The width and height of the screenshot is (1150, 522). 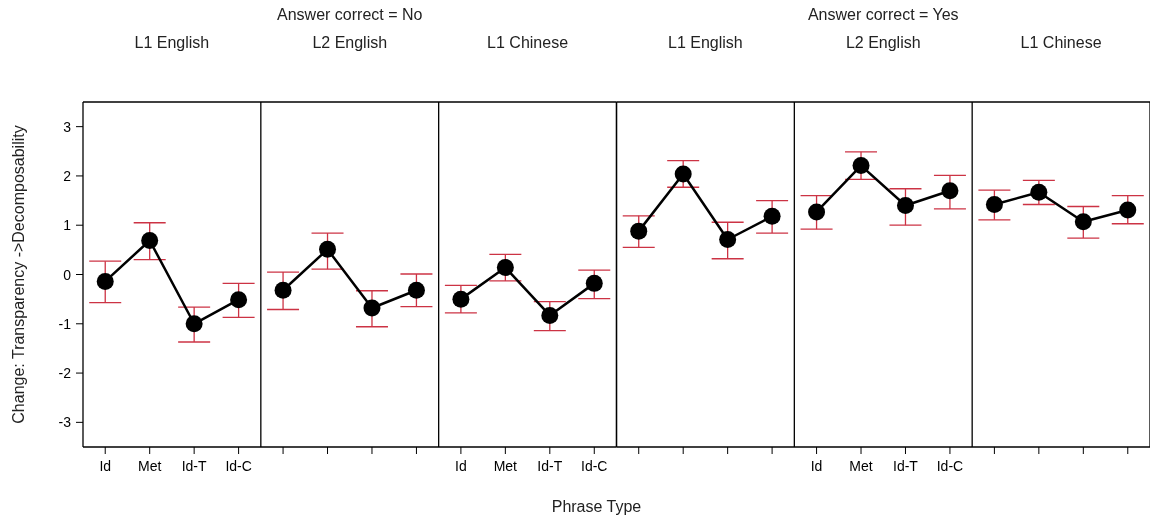 What do you see at coordinates (65, 422) in the screenshot?
I see `y-tick-label: -3` at bounding box center [65, 422].